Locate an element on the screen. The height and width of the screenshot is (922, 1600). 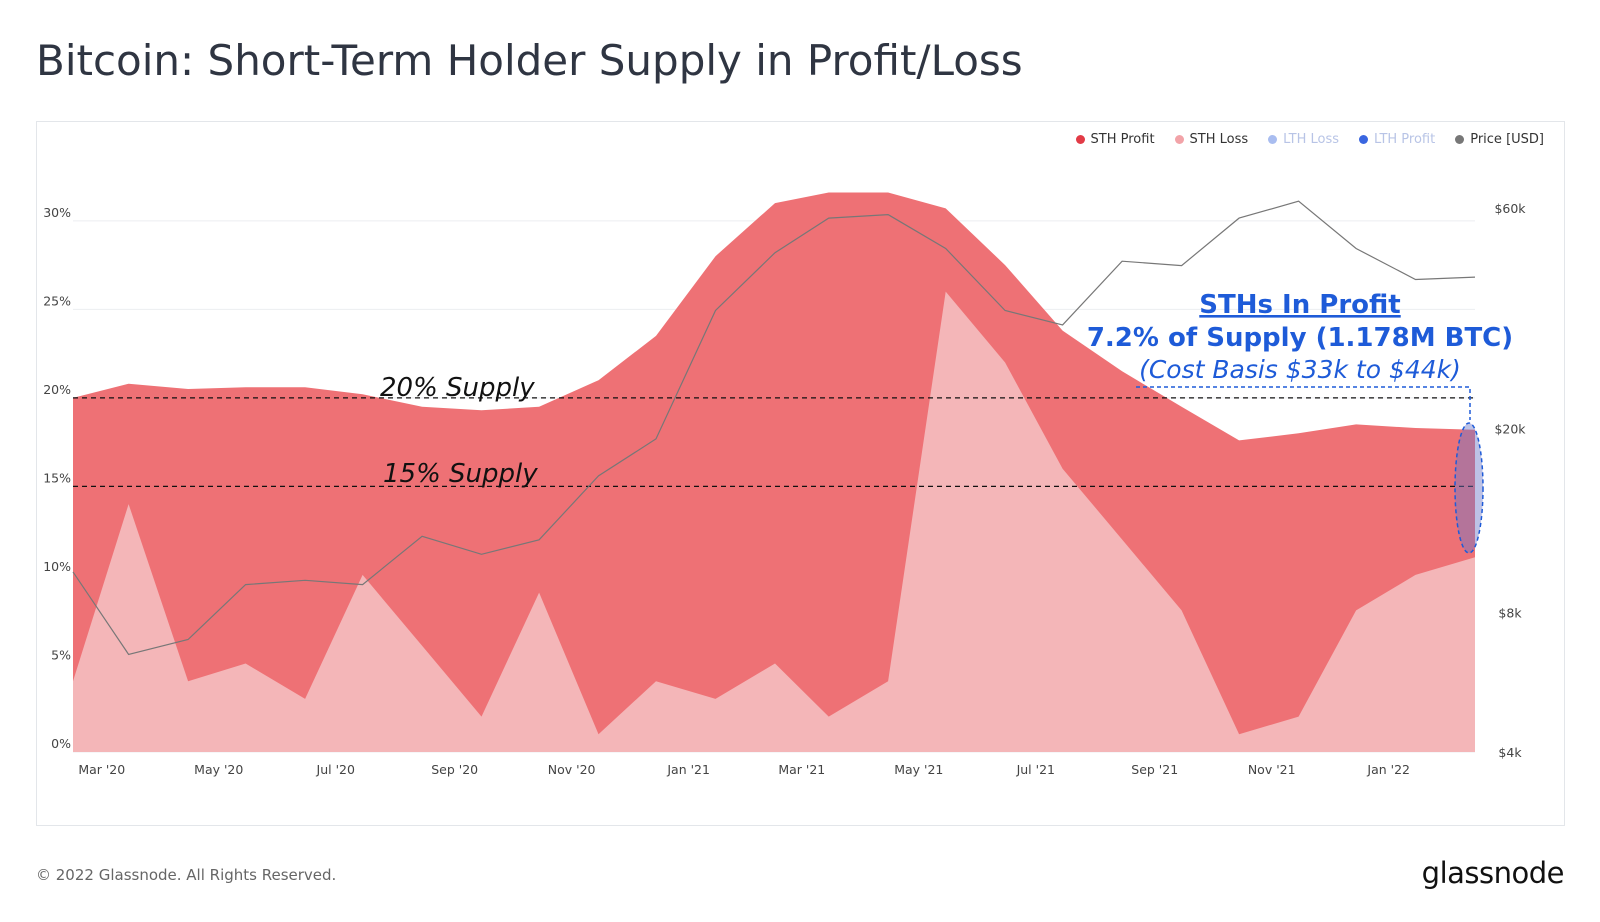
footer-logo: glassnode is located at coordinates (1493, 873).